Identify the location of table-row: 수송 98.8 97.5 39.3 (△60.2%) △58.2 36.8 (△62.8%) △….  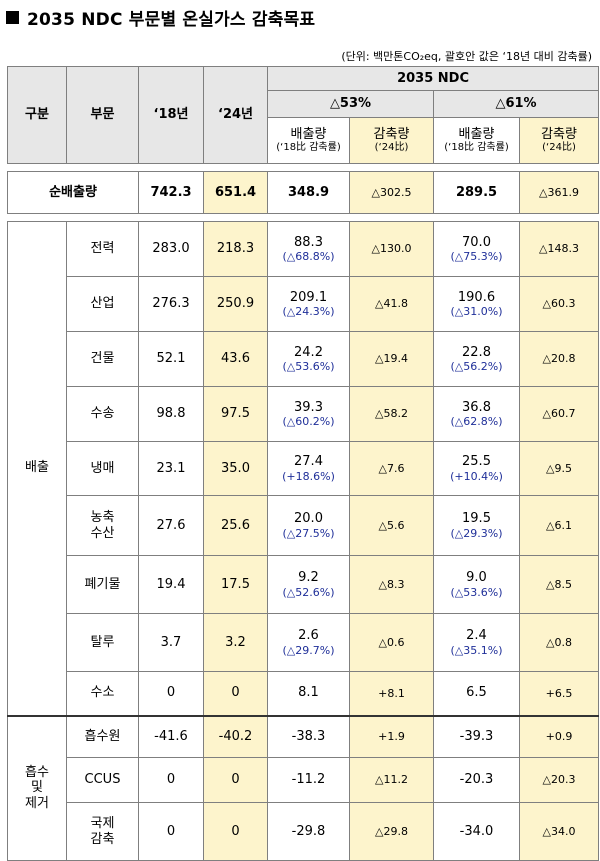
(304, 414).